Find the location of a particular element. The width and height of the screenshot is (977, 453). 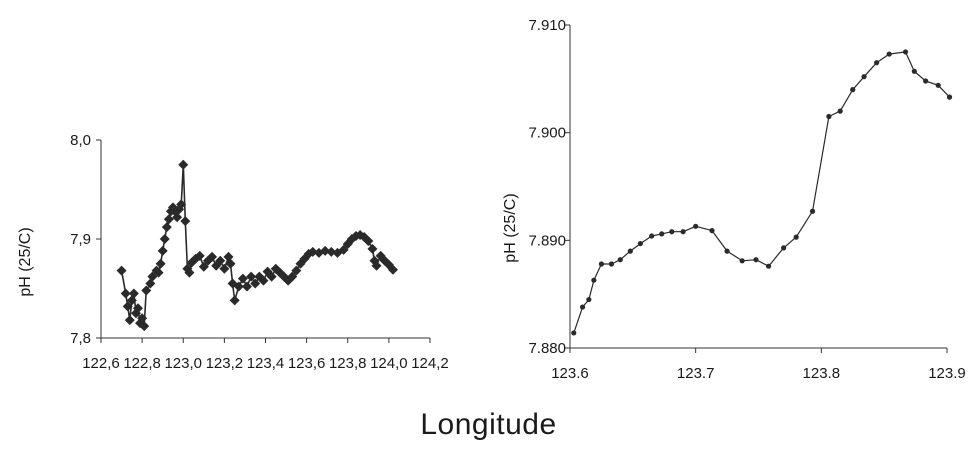

x-tick-label: 123,6 is located at coordinates (307, 363).